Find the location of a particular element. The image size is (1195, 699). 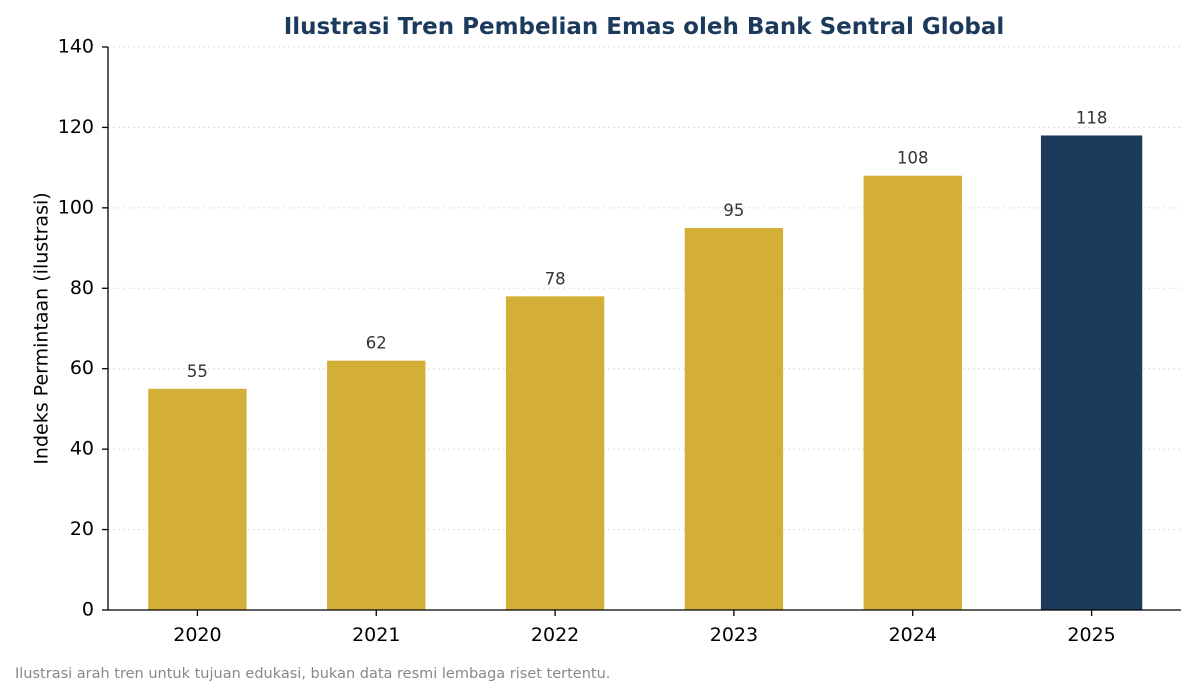

data-label-2020: 55 is located at coordinates (197, 371).